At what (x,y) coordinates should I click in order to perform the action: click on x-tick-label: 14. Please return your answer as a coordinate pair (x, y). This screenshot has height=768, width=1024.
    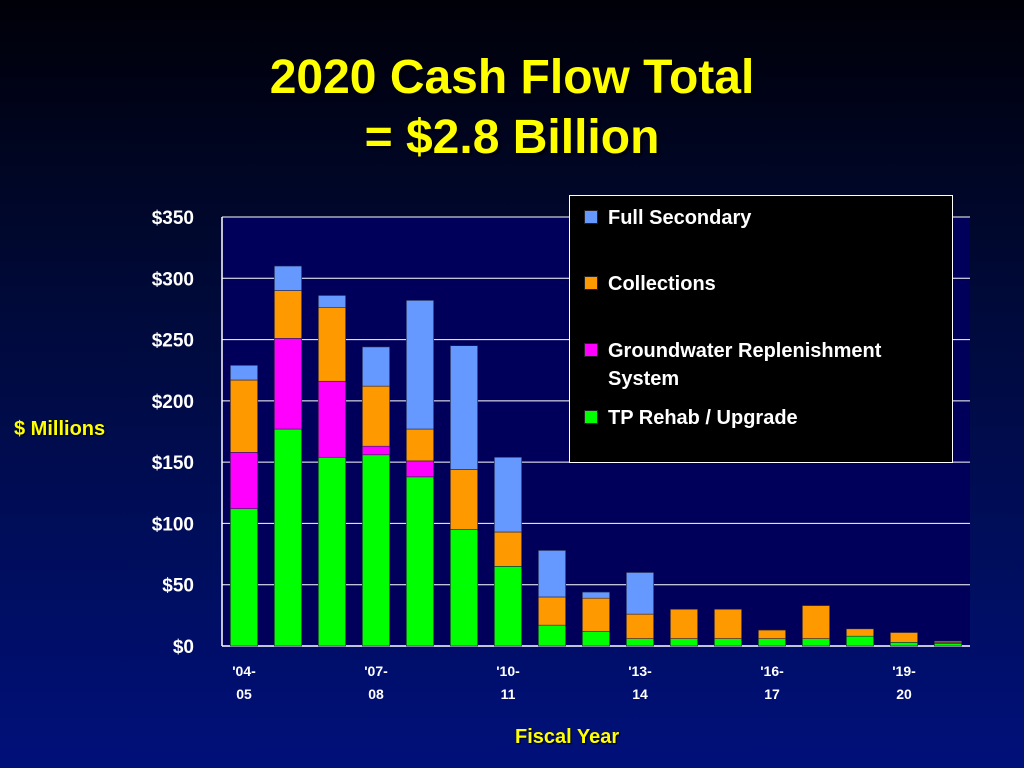
    Looking at the image, I should click on (640, 694).